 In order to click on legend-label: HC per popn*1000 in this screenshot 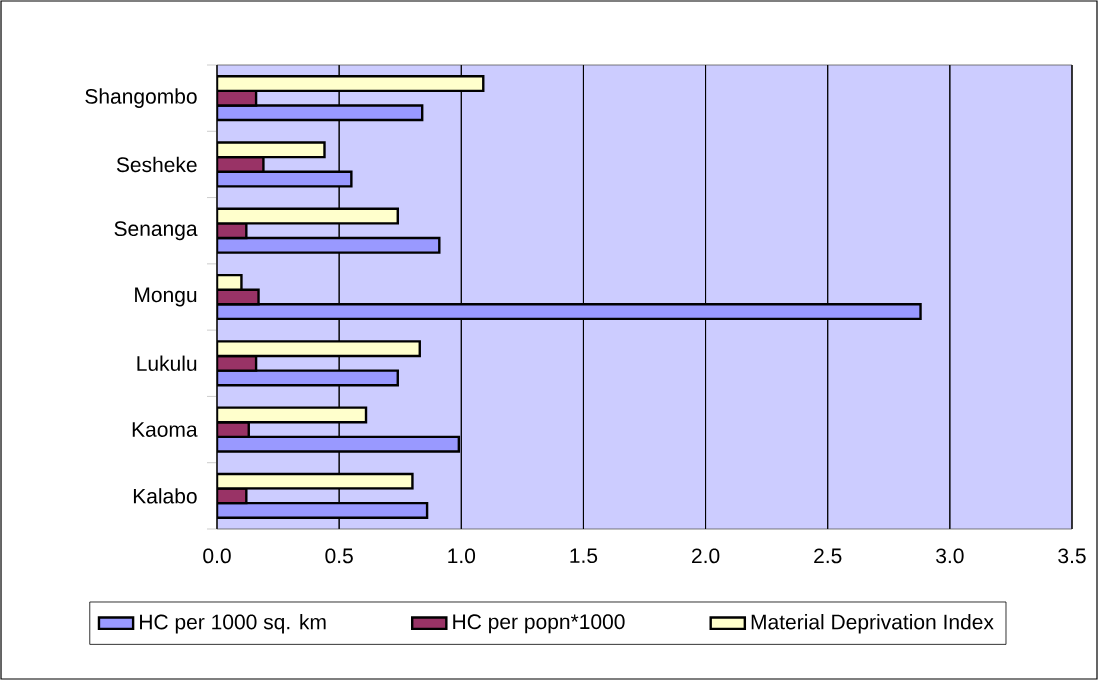, I will do `click(539, 624)`.